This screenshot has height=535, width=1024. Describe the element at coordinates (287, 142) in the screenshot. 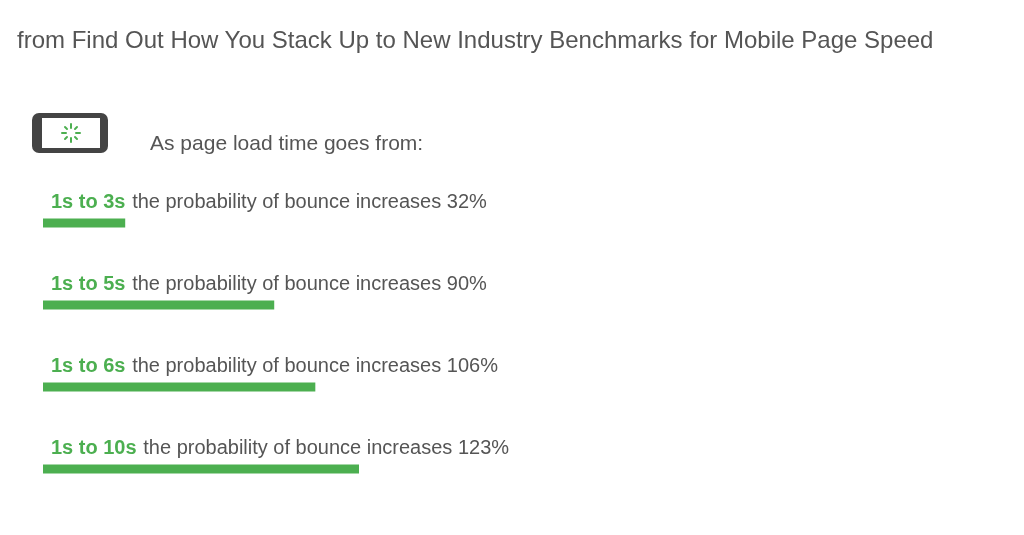

I see `chart-subtitle: As page load time goes from:` at that location.